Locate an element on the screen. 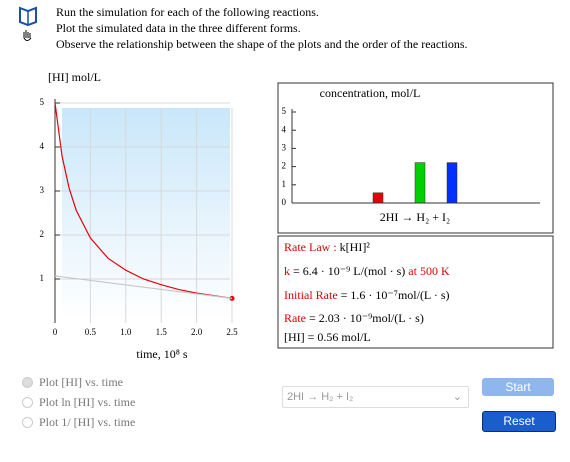 The width and height of the screenshot is (570, 462). reaction-select: 2HI → H₂ + I₂ ⌄ is located at coordinates (375, 397).